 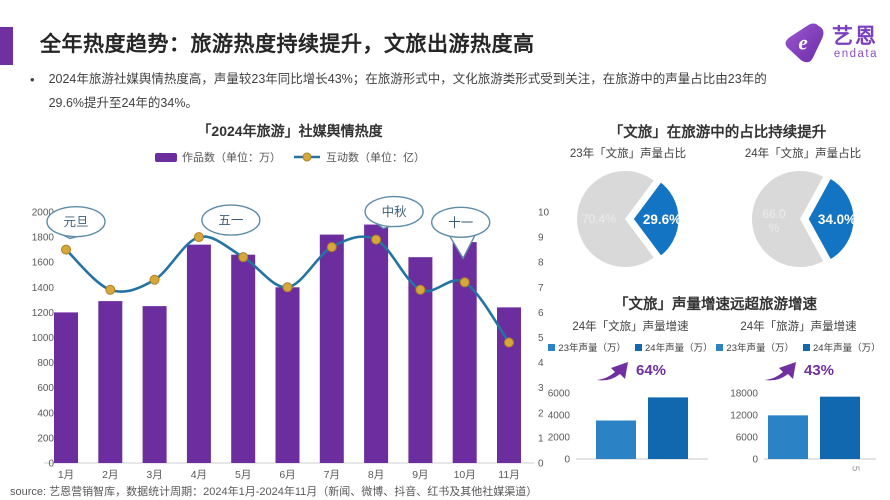 What do you see at coordinates (290, 131) in the screenshot?
I see `main-chart-title: 「2024年旅游」社媒舆情热度` at bounding box center [290, 131].